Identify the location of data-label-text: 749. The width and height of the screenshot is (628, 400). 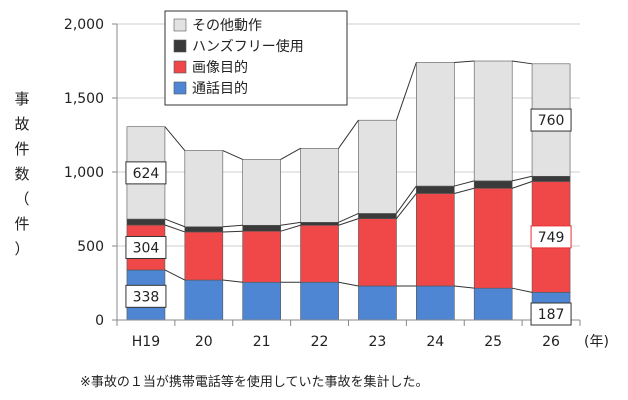
(551, 238).